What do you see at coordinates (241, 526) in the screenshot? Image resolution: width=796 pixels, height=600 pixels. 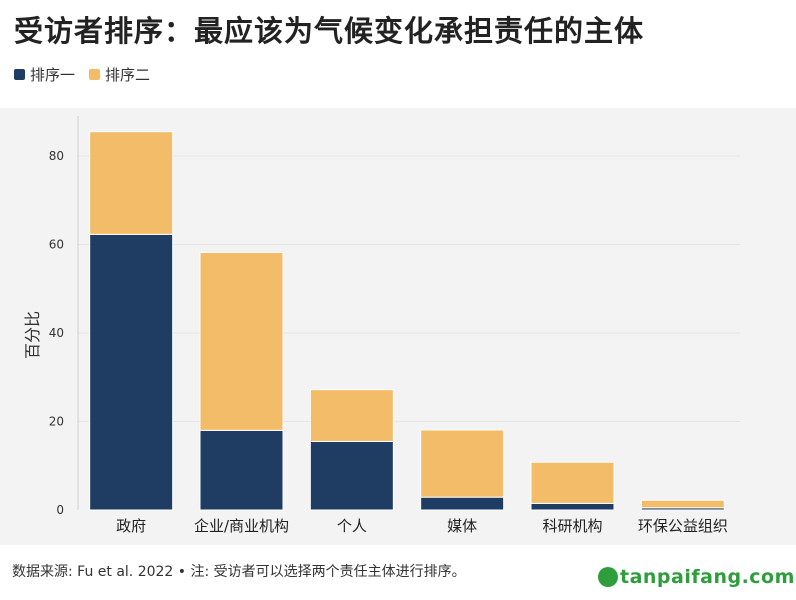 I see `x-tick-label: 企业/商业机构` at bounding box center [241, 526].